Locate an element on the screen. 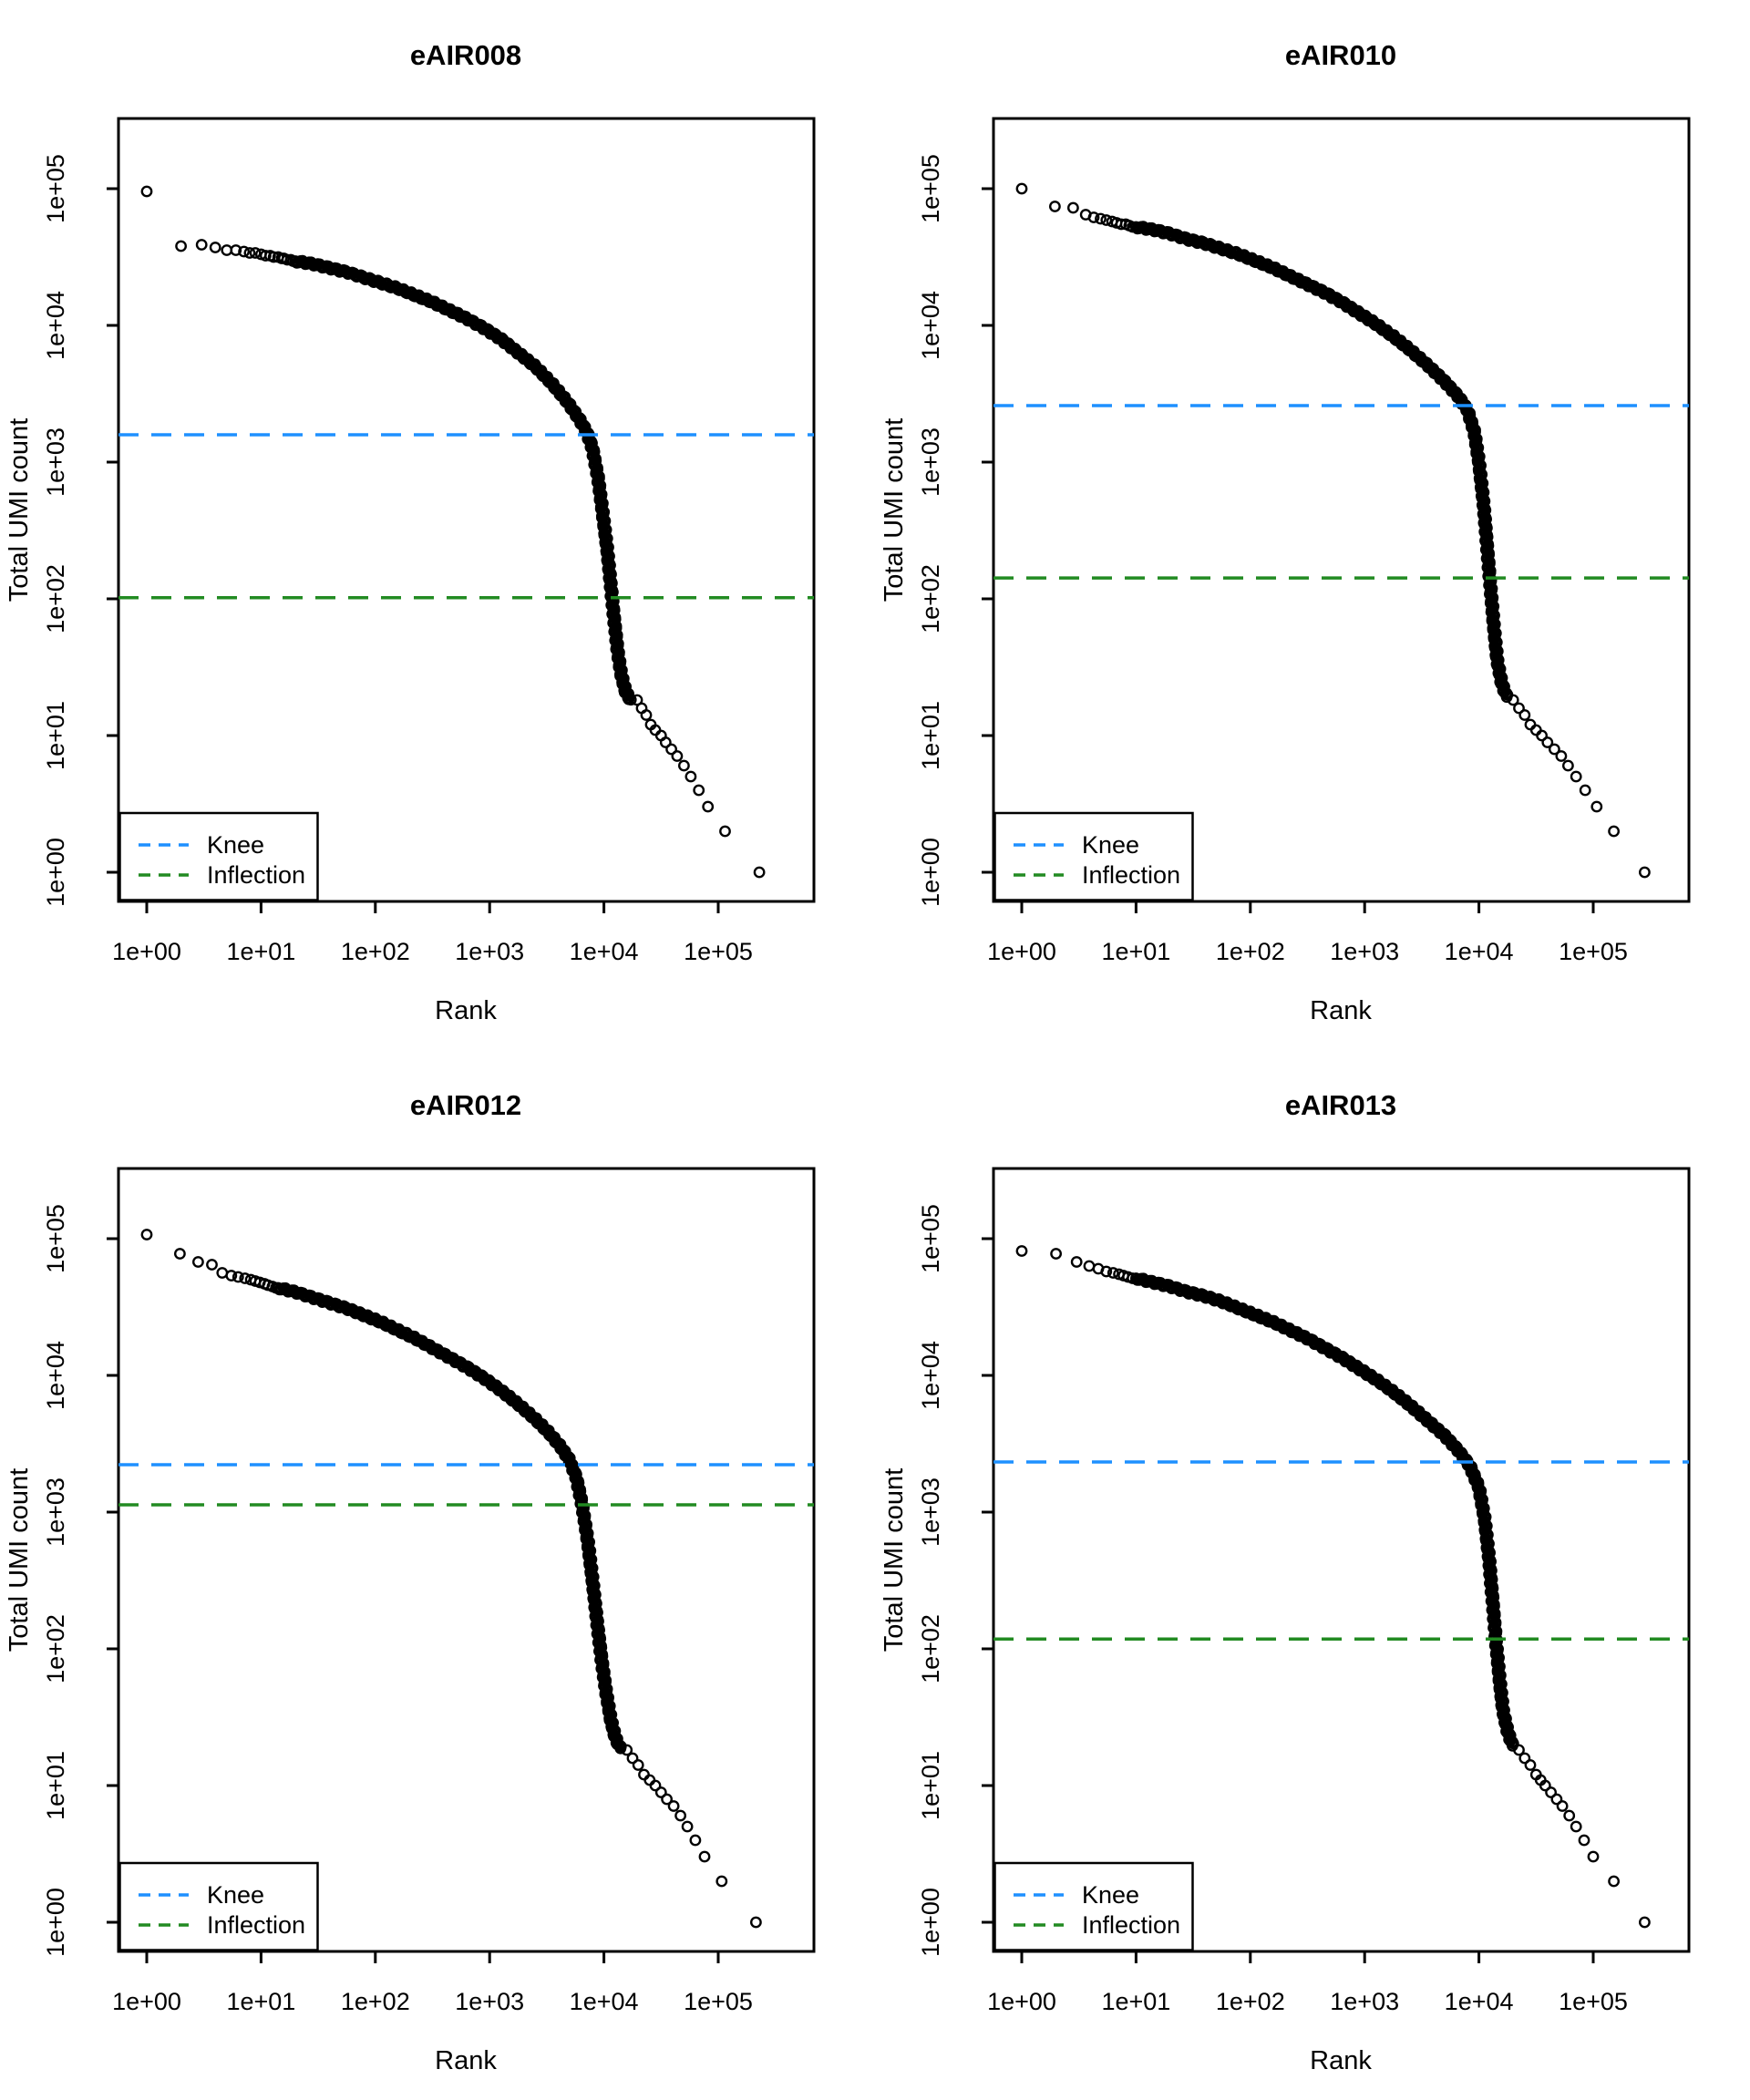 The height and width of the screenshot is (2100, 1750). data-points is located at coordinates (451, 1579).